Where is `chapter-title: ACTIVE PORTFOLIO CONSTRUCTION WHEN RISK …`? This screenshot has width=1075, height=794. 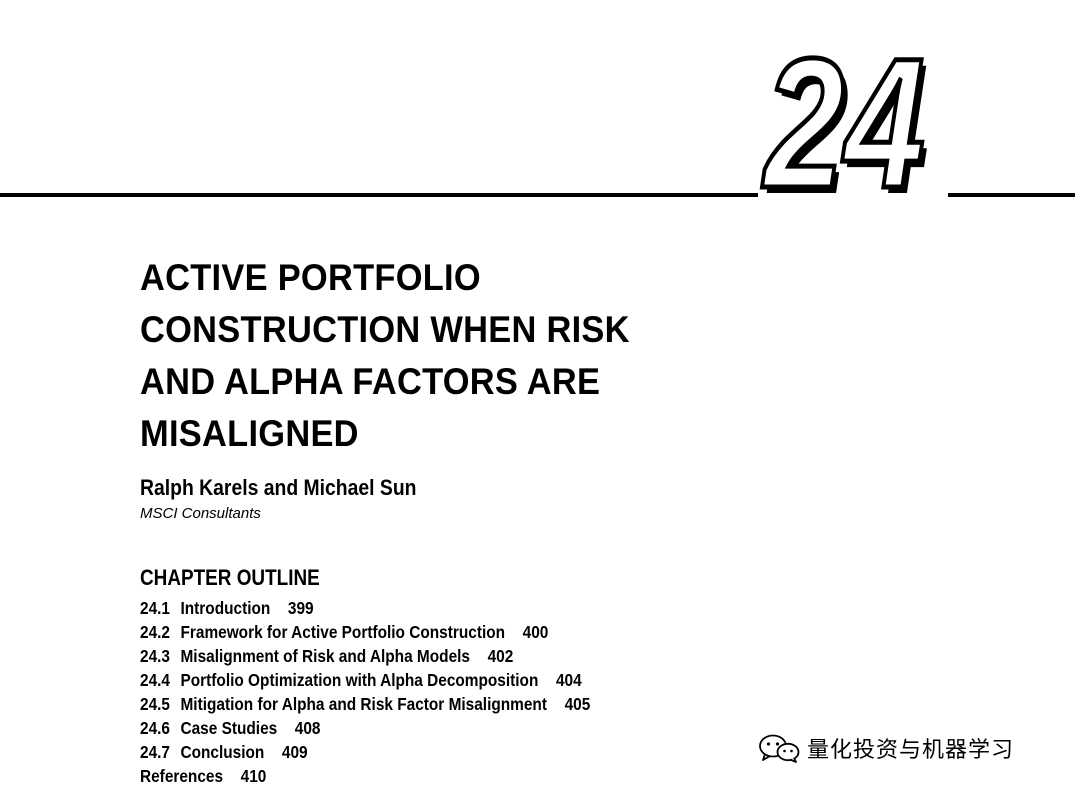 chapter-title: ACTIVE PORTFOLIO CONSTRUCTION WHEN RISK … is located at coordinates (428, 356).